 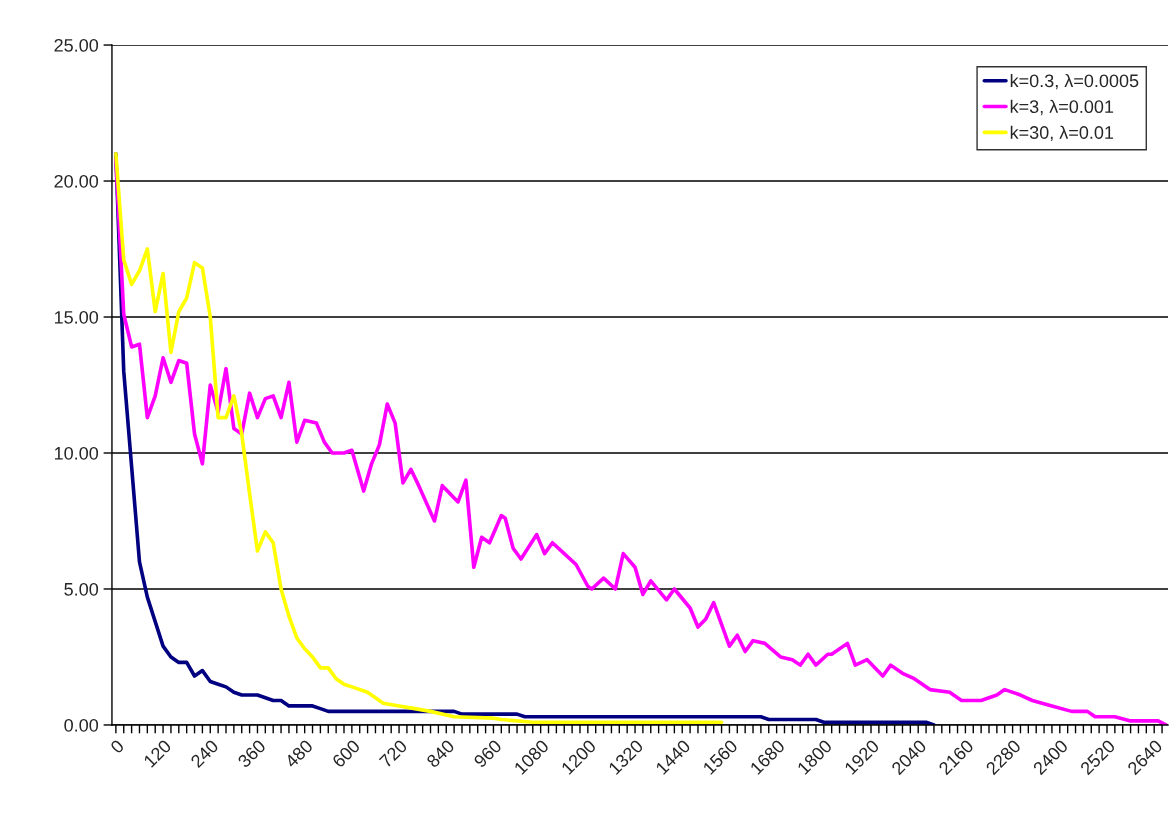 What do you see at coordinates (393, 753) in the screenshot?
I see `x-tick-label: 720` at bounding box center [393, 753].